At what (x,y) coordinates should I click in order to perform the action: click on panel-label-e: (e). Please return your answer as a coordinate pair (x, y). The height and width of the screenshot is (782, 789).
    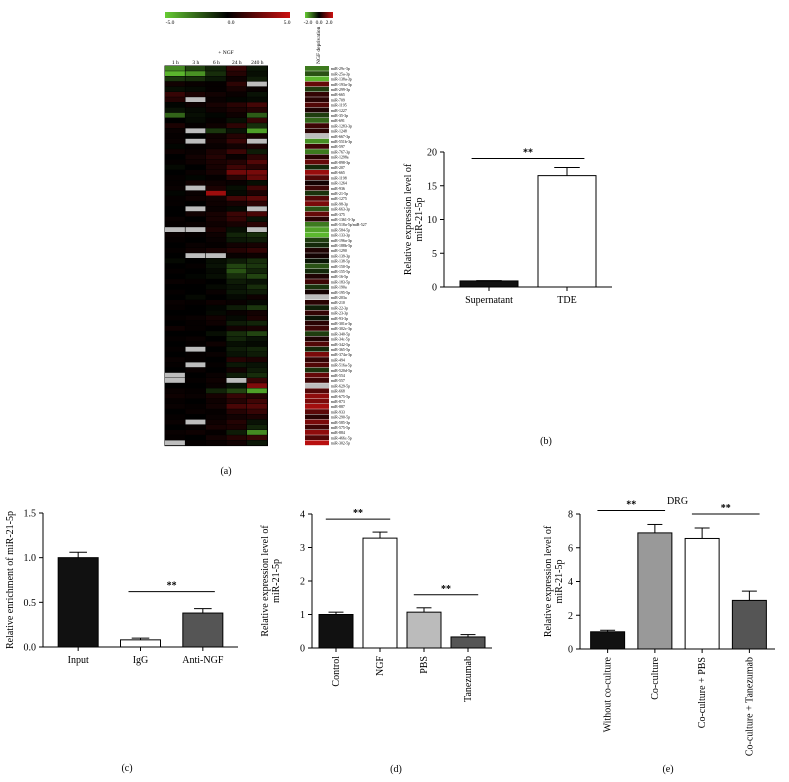
    Looking at the image, I should click on (667, 769).